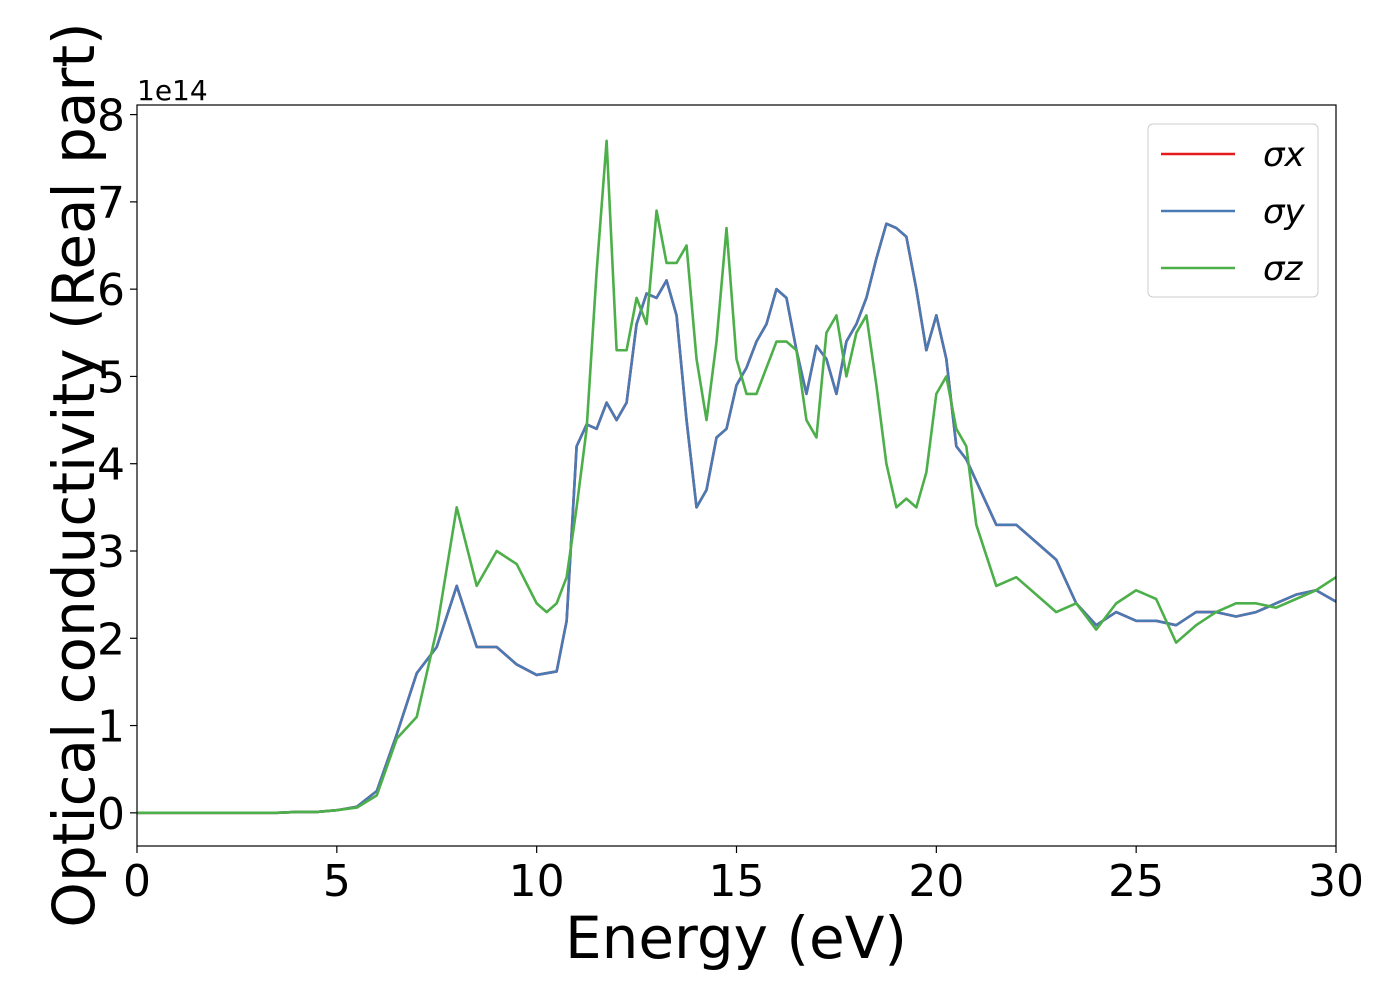  I want to click on y-tick-label: 4, so click(111, 465).